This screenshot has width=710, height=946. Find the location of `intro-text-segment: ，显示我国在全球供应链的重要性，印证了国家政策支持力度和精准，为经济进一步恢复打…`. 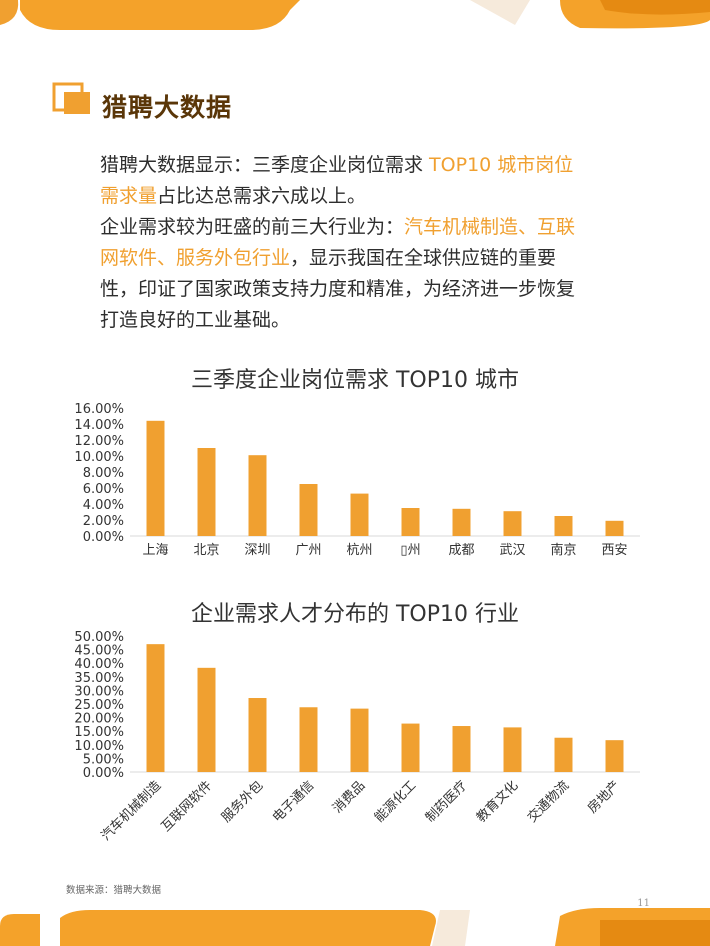

intro-text-segment: ，显示我国在全球供应链的重要性，印证了国家政策支持力度和精准，为经济进一步恢复打… is located at coordinates (338, 289).